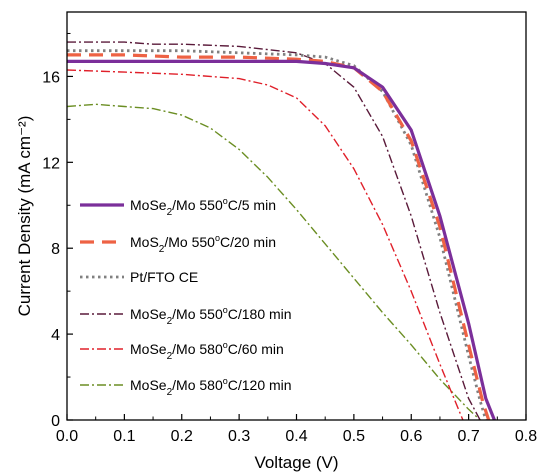  I want to click on legend-entry: Pt/FTO CE, so click(164, 277).